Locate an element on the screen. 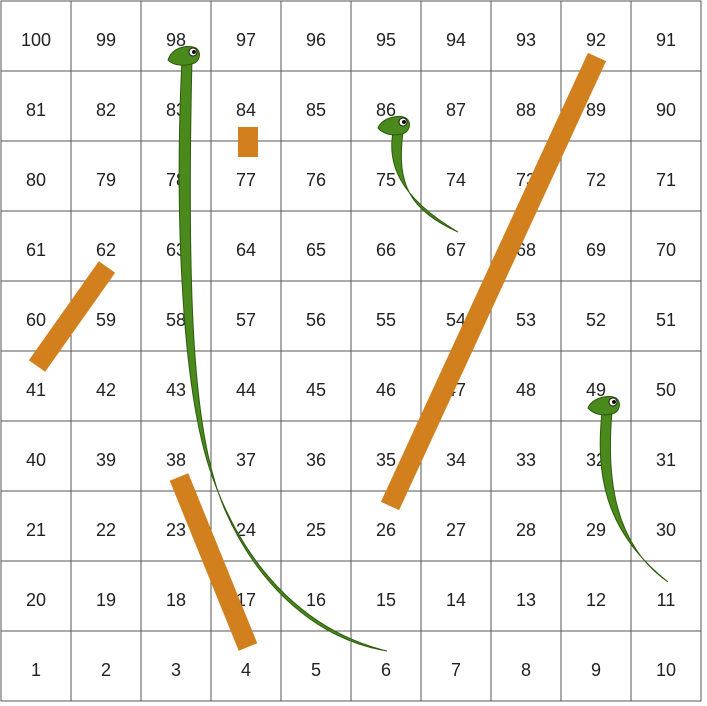  board-cell: 90 is located at coordinates (666, 106).